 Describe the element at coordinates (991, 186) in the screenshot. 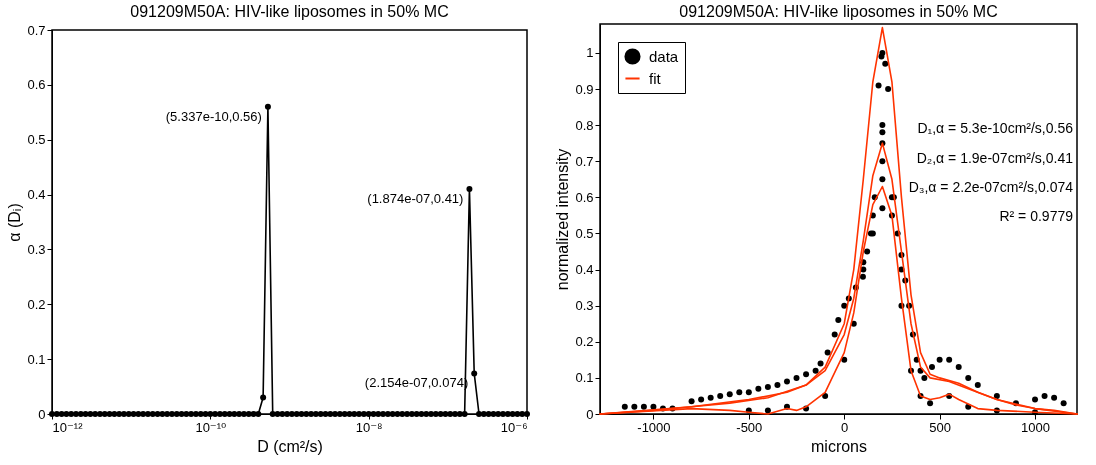

I see `annotation: D₃,α = 2.2e-07cm²/s,0.074` at that location.